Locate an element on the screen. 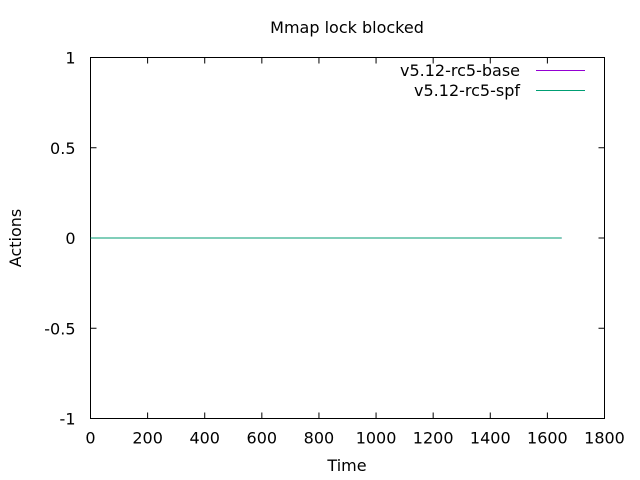 This screenshot has height=480, width=640. y-tick-label: 0 is located at coordinates (70, 238).